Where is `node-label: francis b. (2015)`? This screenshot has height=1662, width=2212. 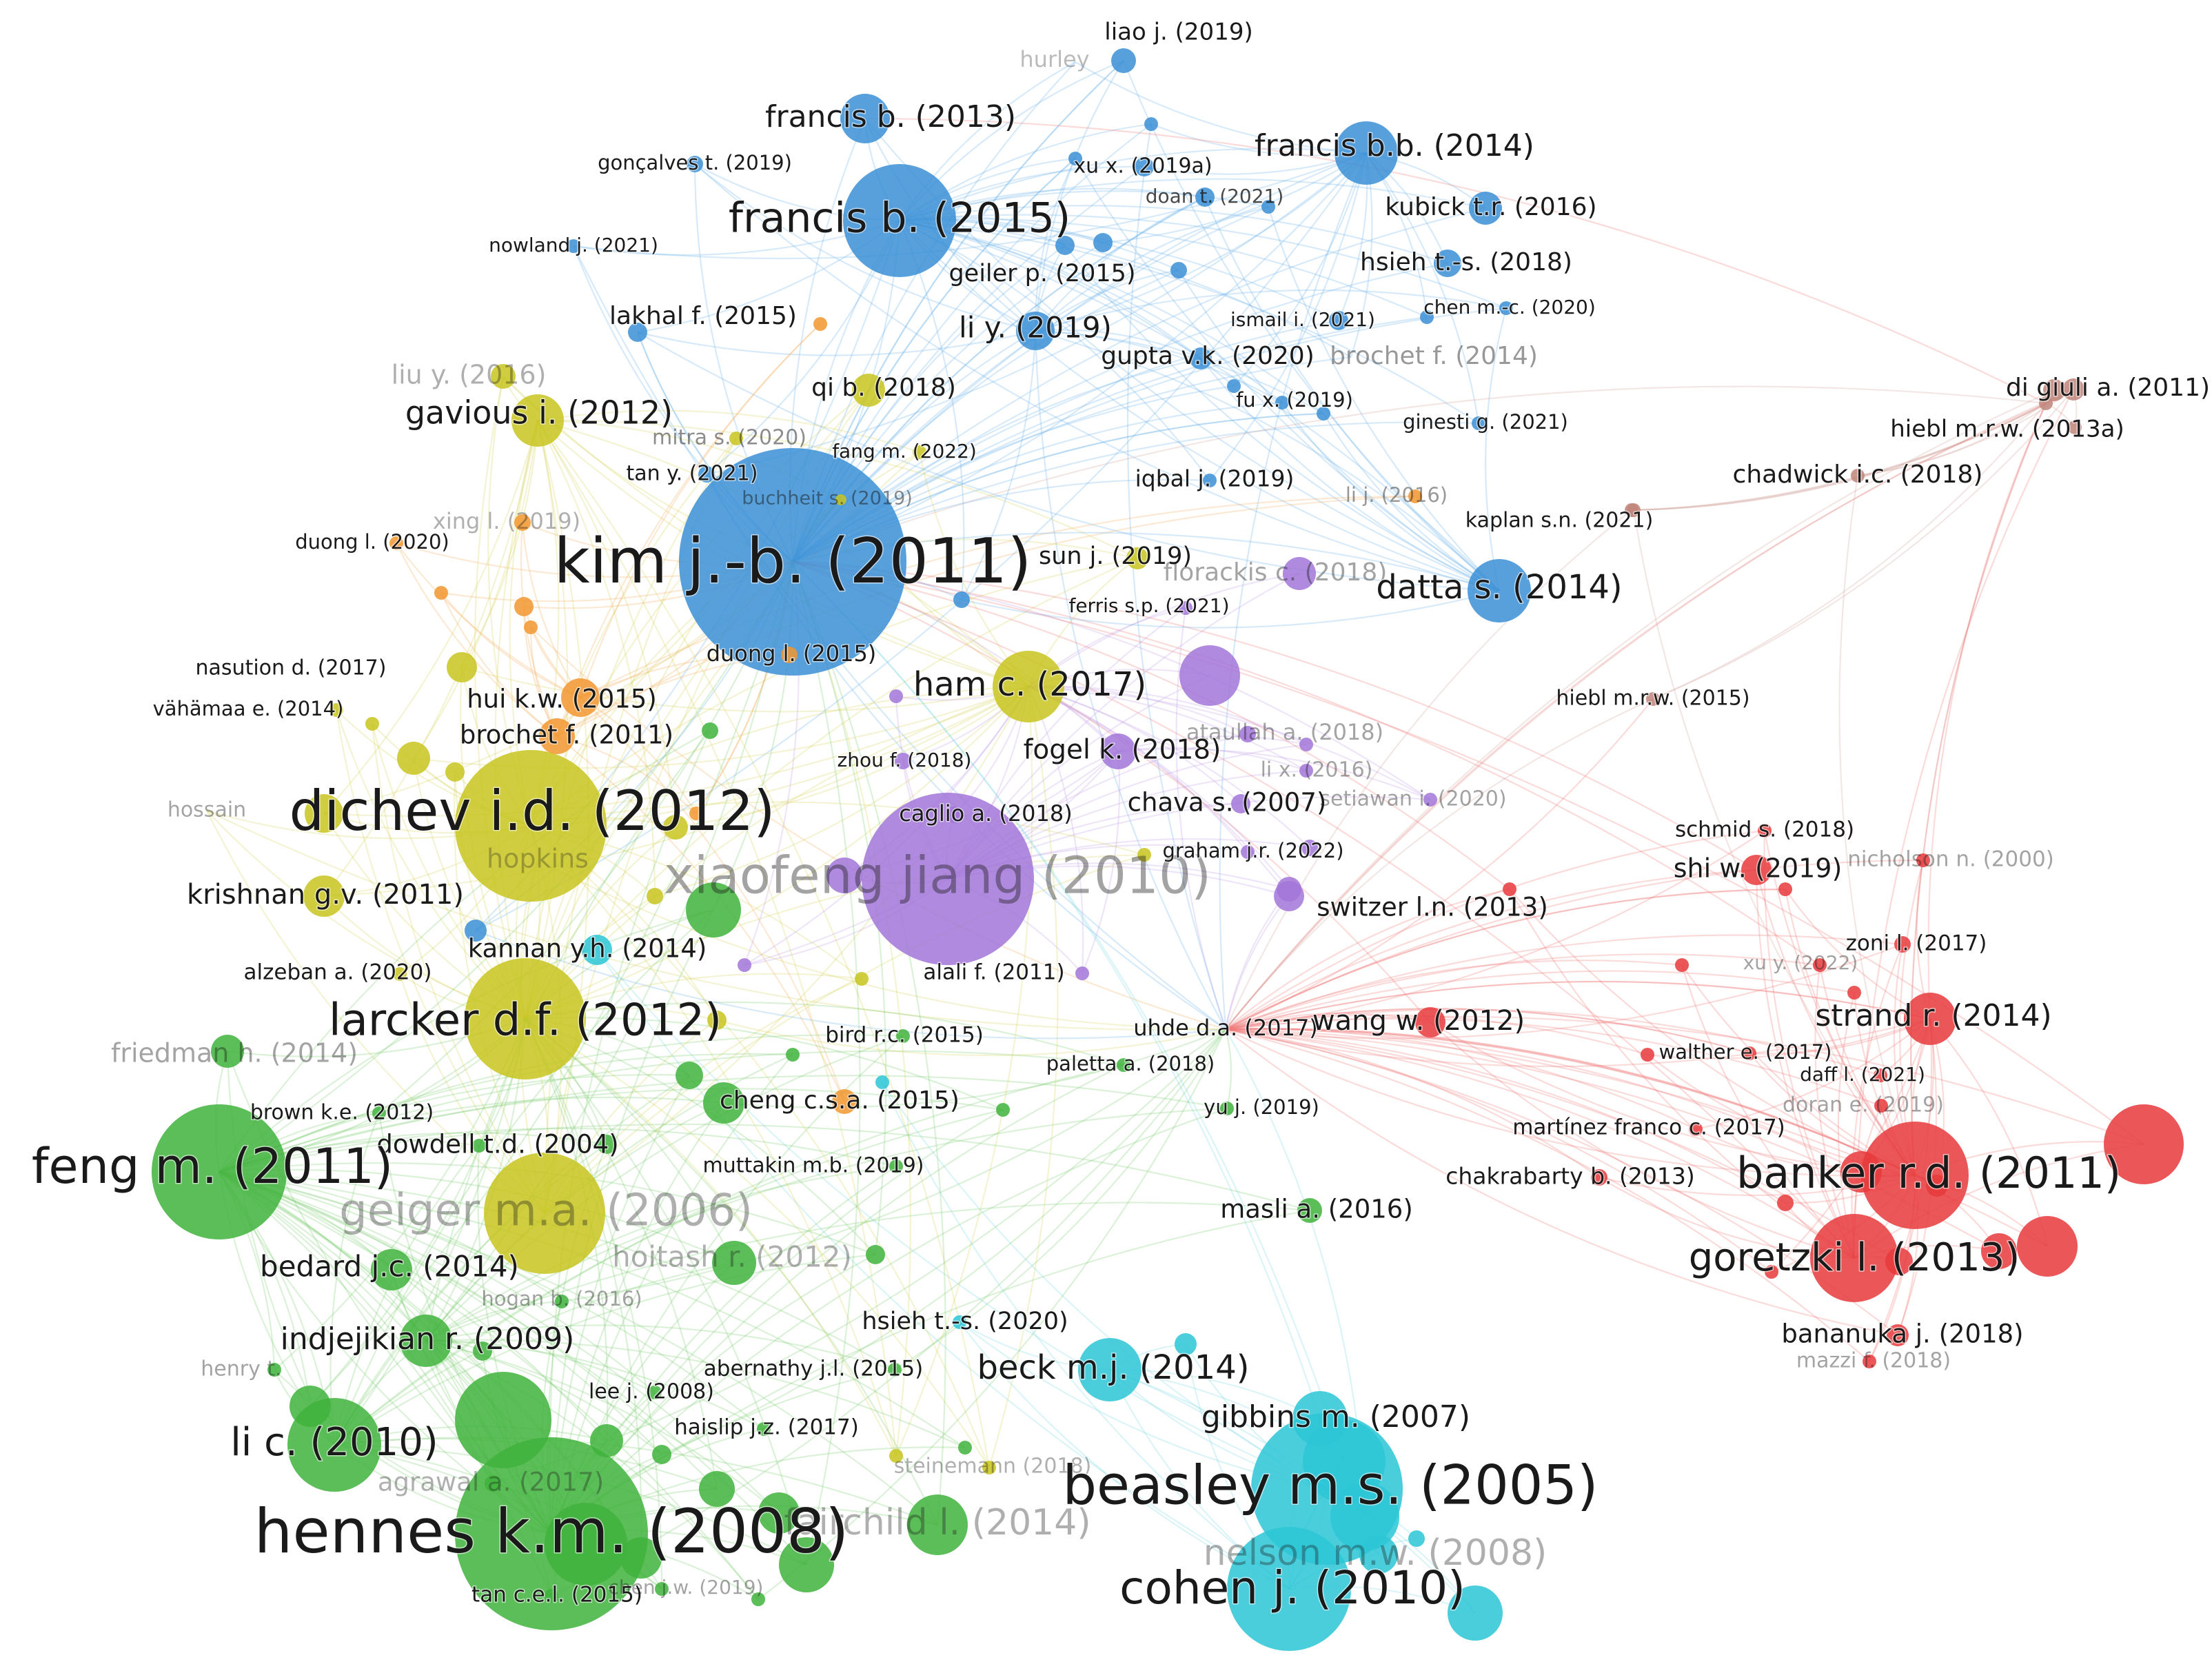
node-label: francis b. (2015) is located at coordinates (900, 218).